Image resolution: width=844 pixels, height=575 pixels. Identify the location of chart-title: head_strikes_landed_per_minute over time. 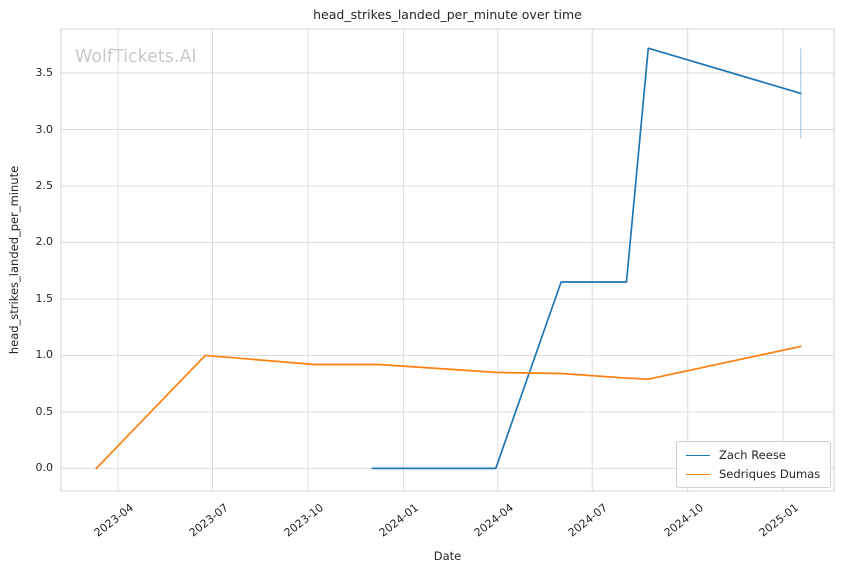
(447, 14).